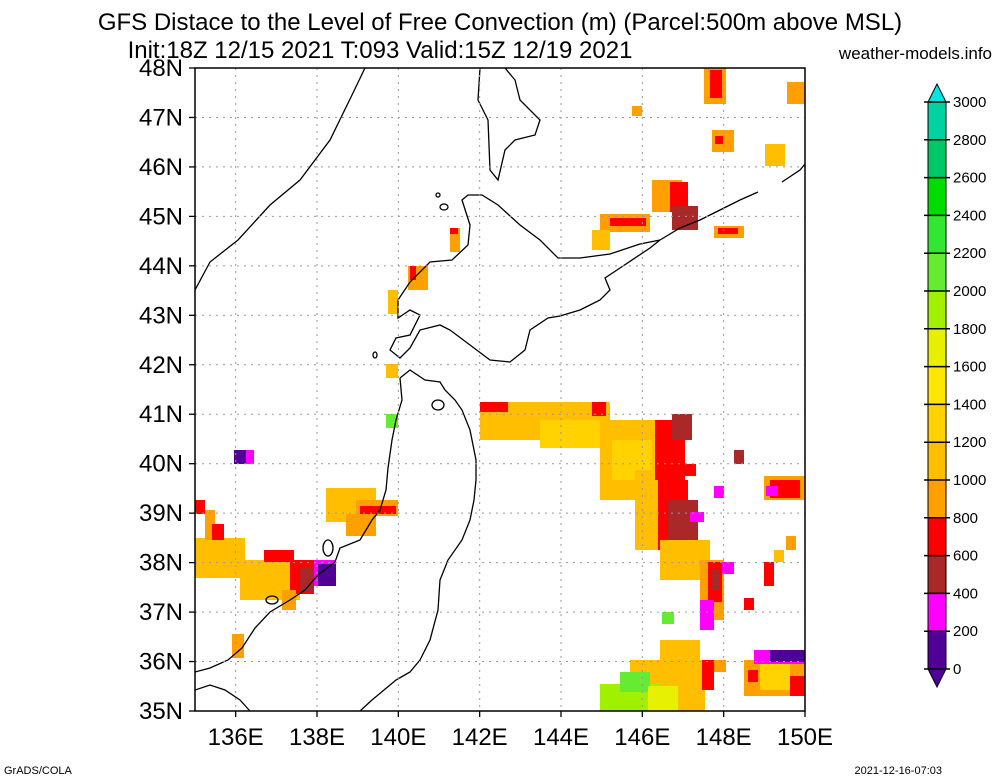  Describe the element at coordinates (509, 125) in the screenshot. I see `coast-sakhalin` at that location.